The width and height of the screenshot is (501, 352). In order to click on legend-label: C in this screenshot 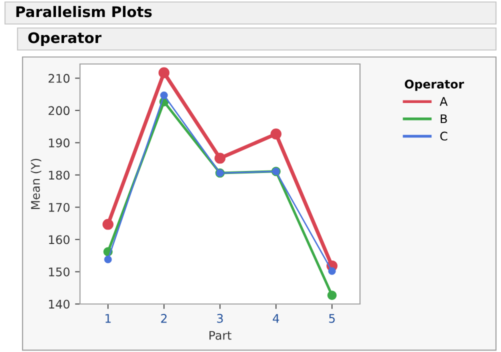, I will do `click(444, 136)`.